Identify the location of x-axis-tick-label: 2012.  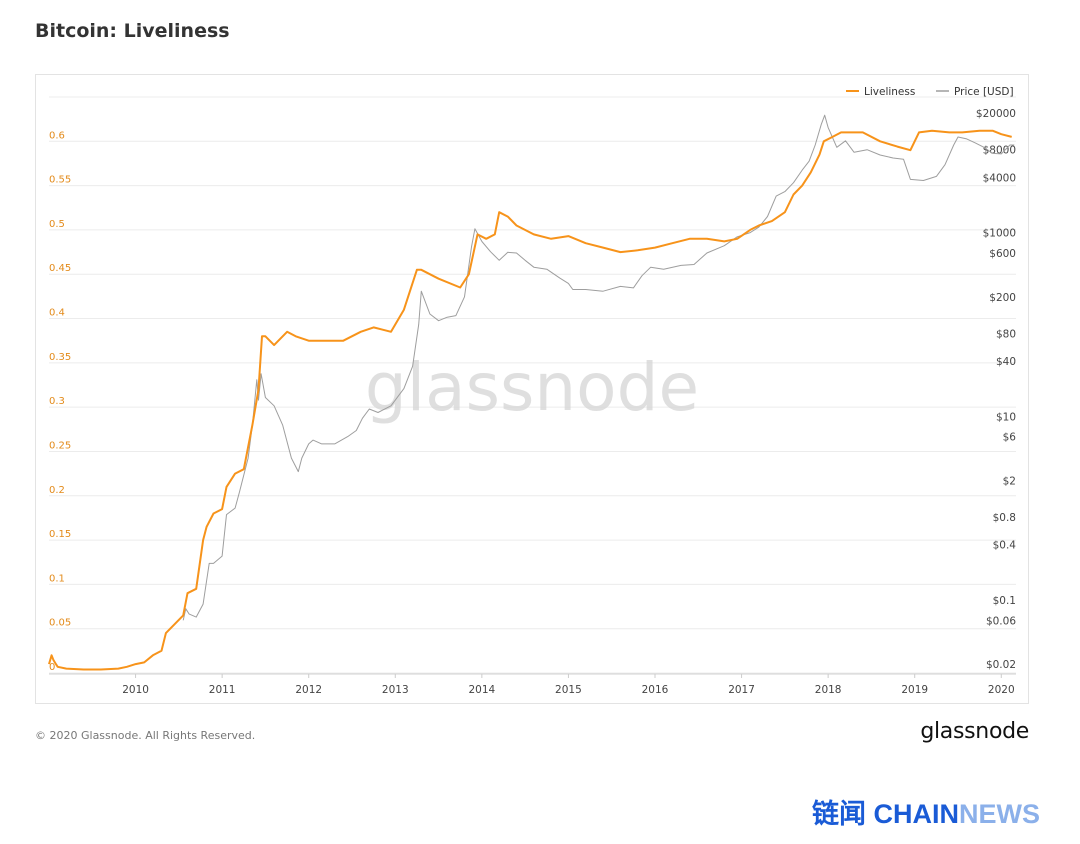
(308, 690).